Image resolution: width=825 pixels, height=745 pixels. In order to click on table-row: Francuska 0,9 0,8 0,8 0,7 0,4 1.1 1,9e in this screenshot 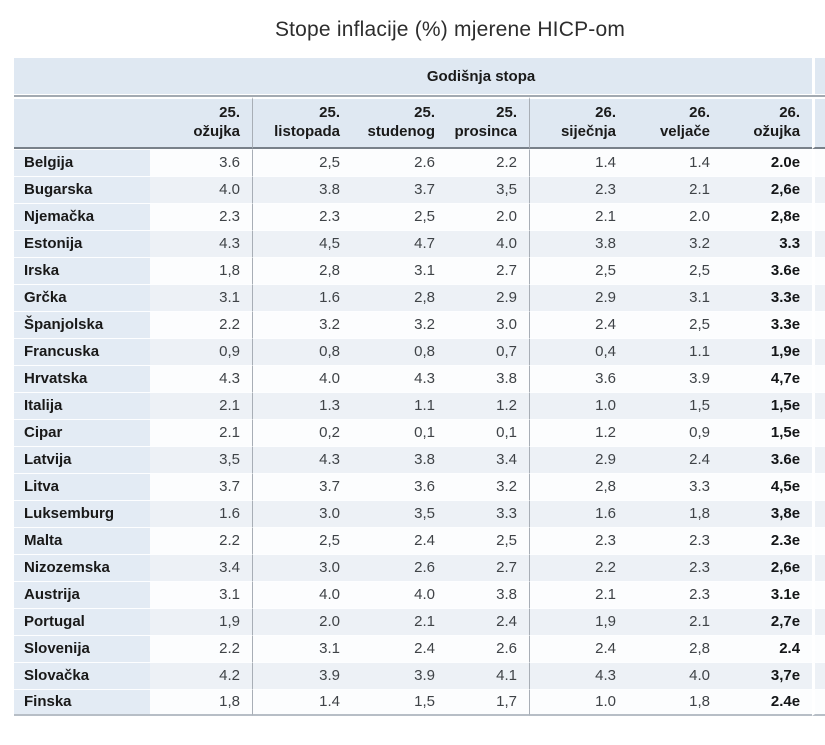, I will do `click(419, 351)`.